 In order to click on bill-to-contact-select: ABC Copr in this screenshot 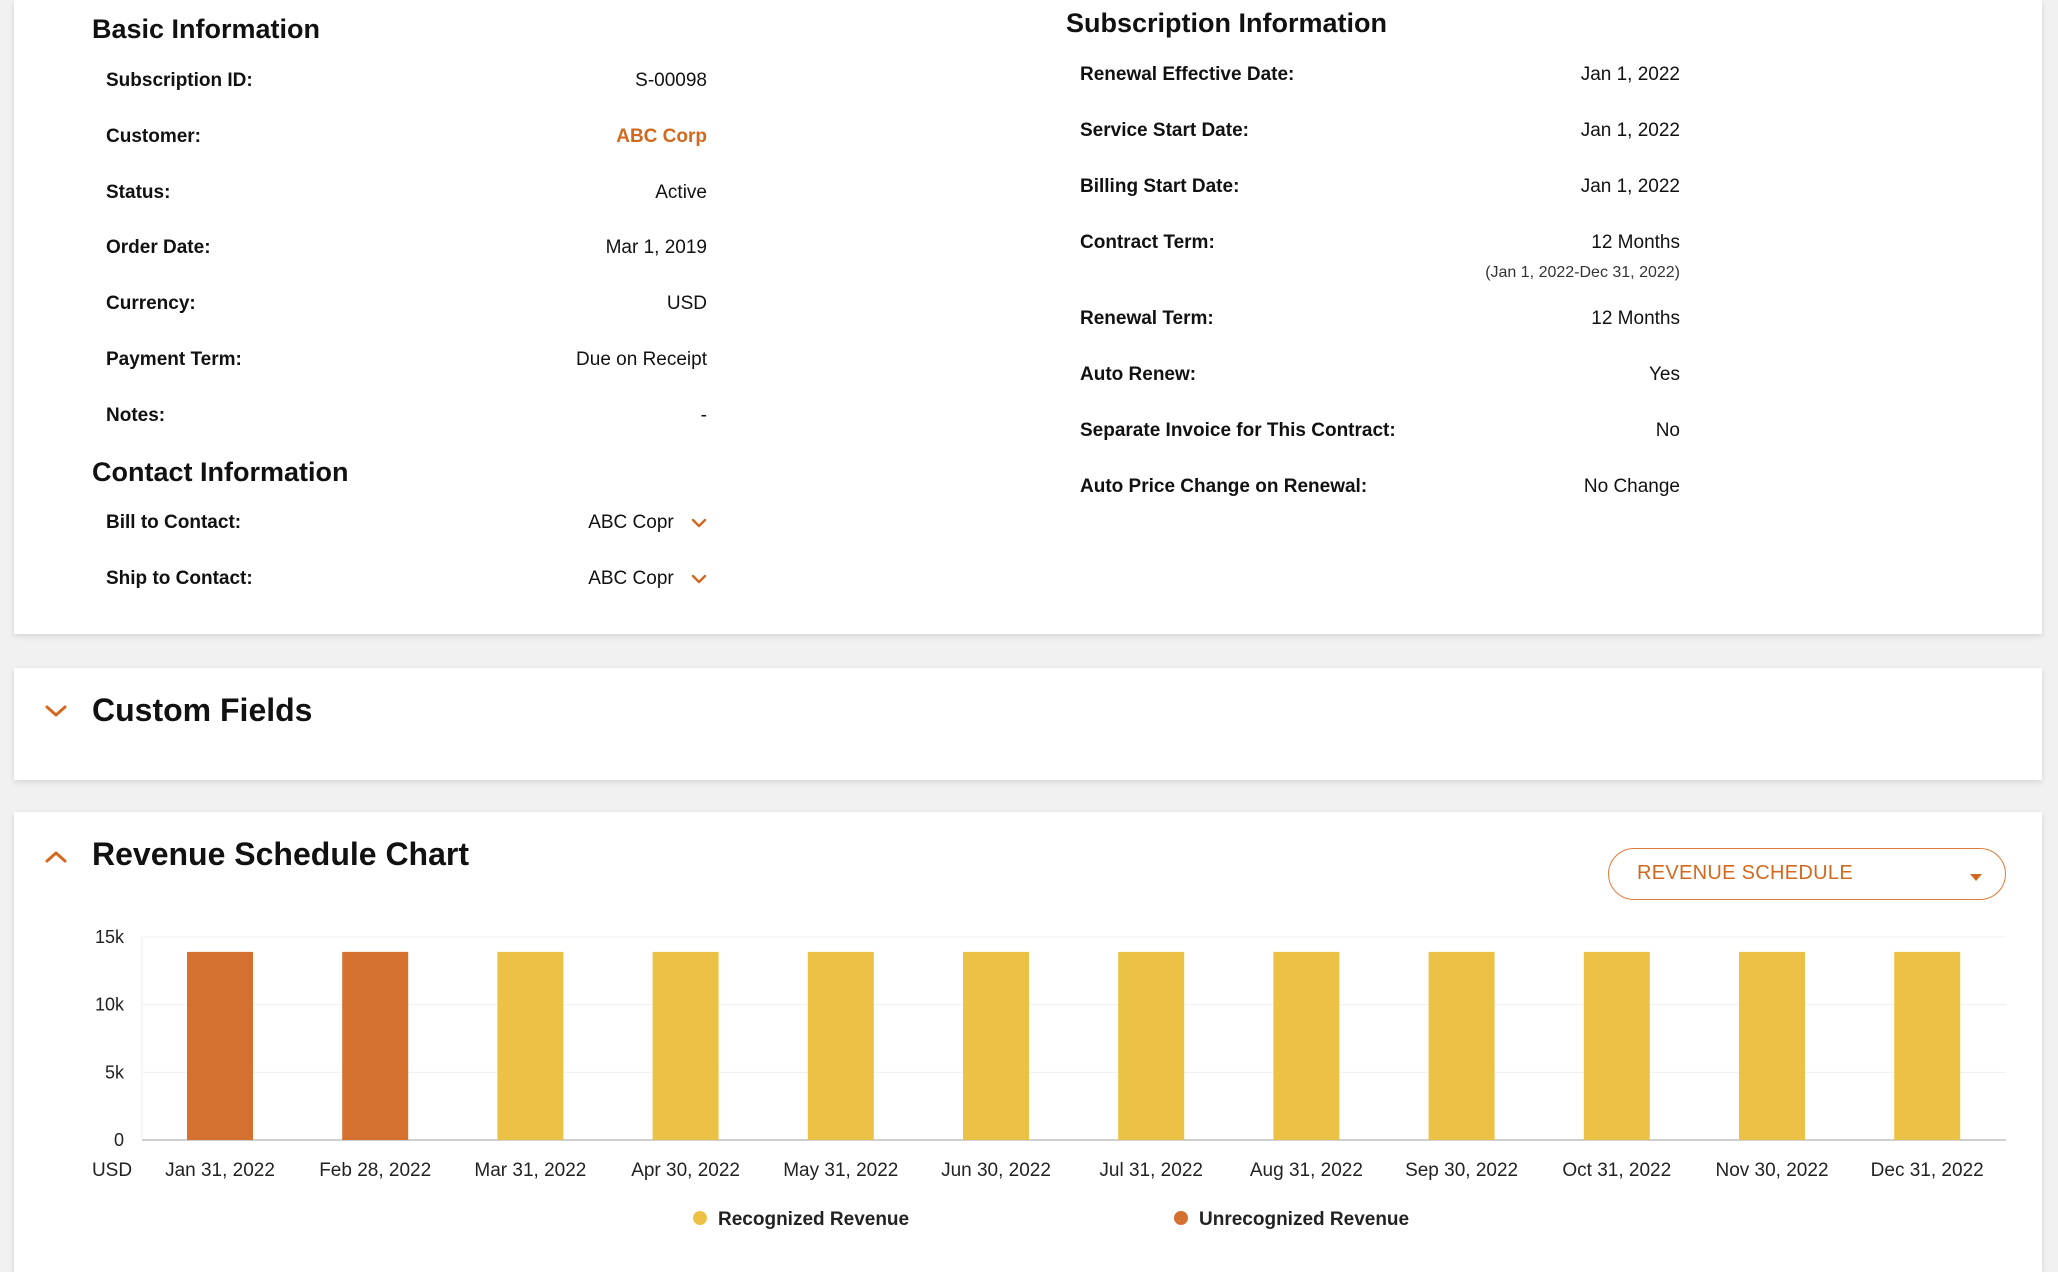, I will do `click(647, 523)`.